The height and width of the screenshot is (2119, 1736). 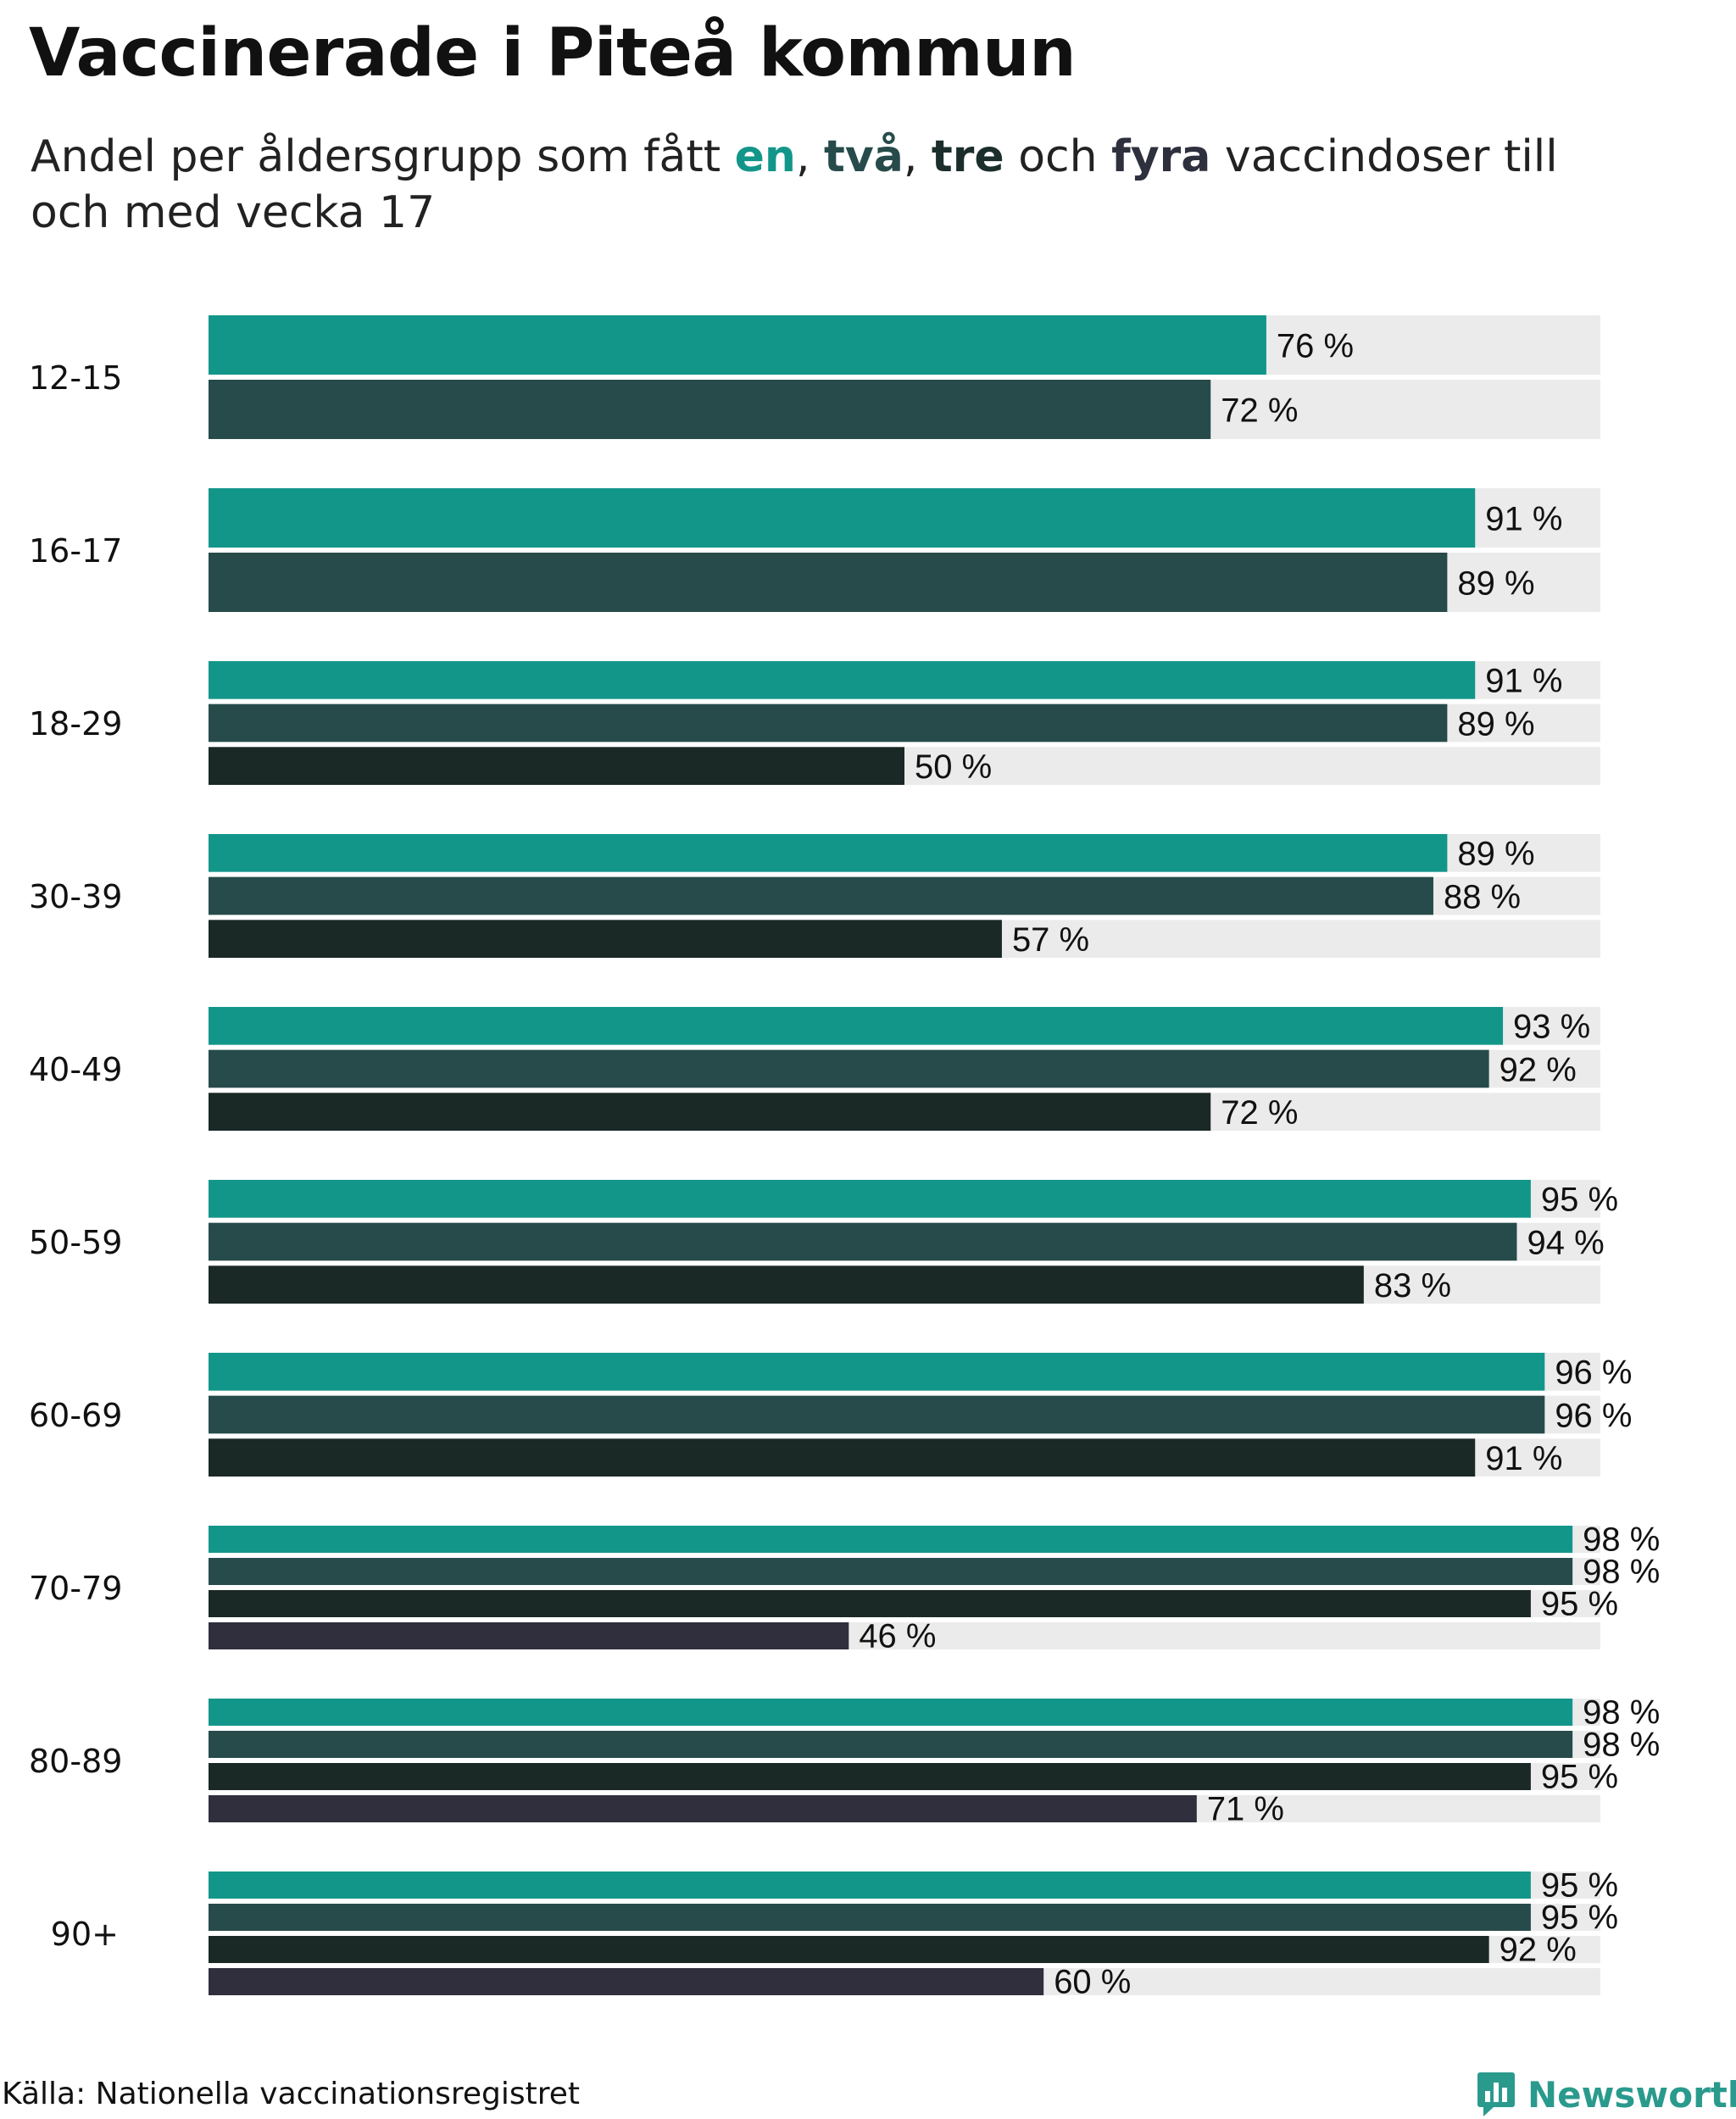 I want to click on subtitle-prefix: Andel per åldersgrupp som fått, so click(x=383, y=157).